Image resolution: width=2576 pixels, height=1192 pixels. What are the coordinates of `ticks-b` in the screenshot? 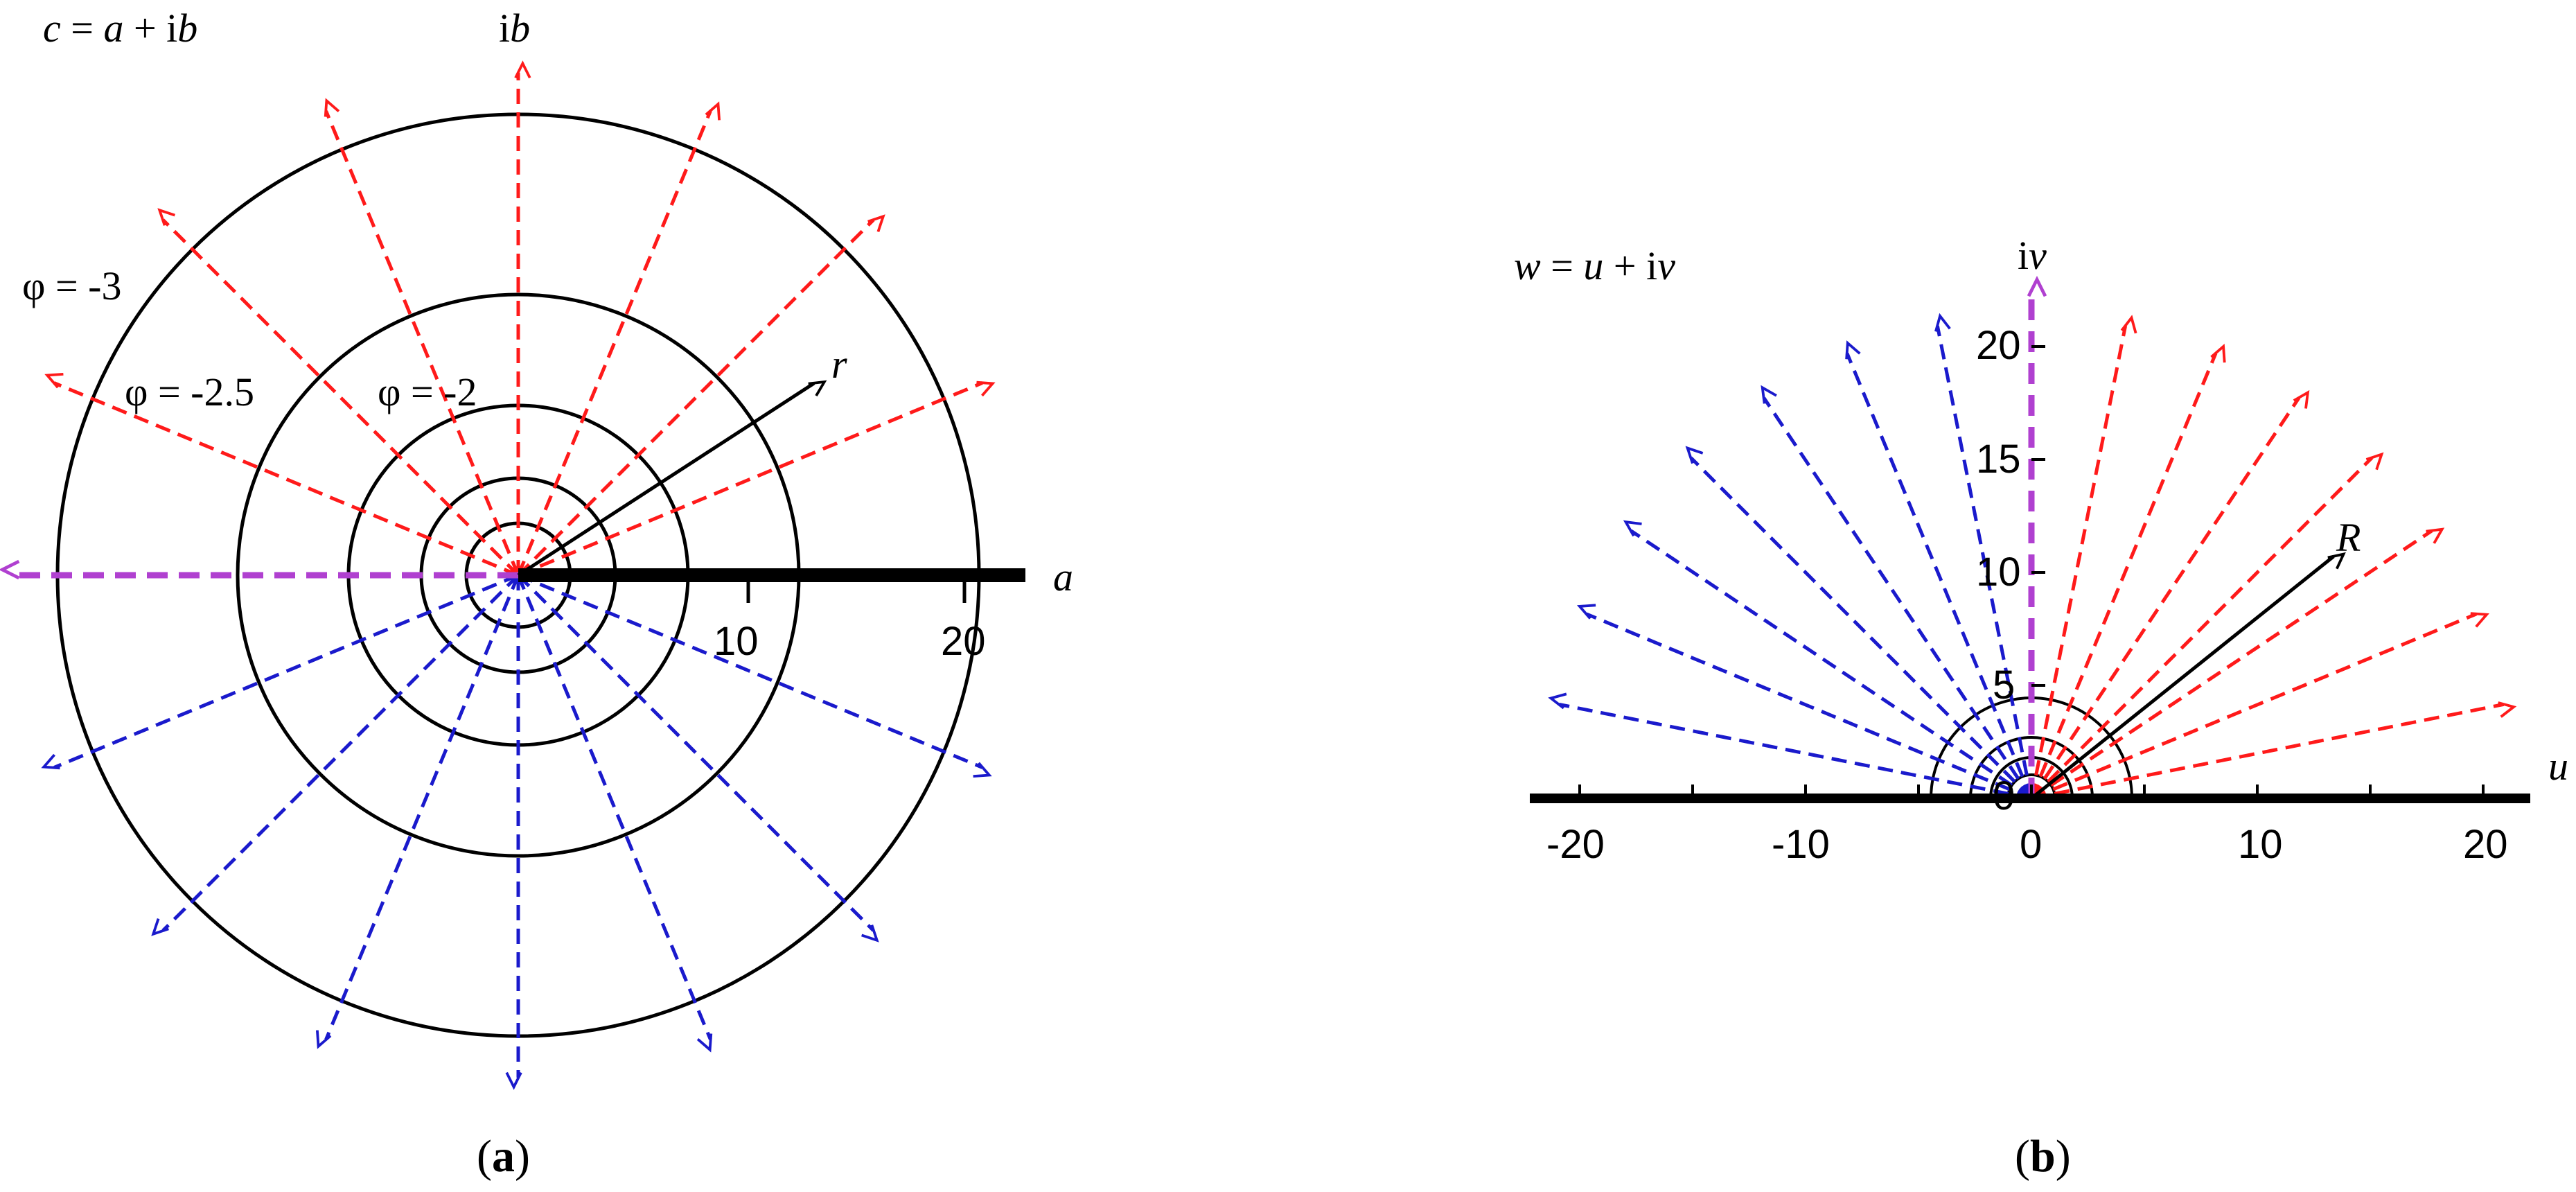 It's located at (2031, 571).